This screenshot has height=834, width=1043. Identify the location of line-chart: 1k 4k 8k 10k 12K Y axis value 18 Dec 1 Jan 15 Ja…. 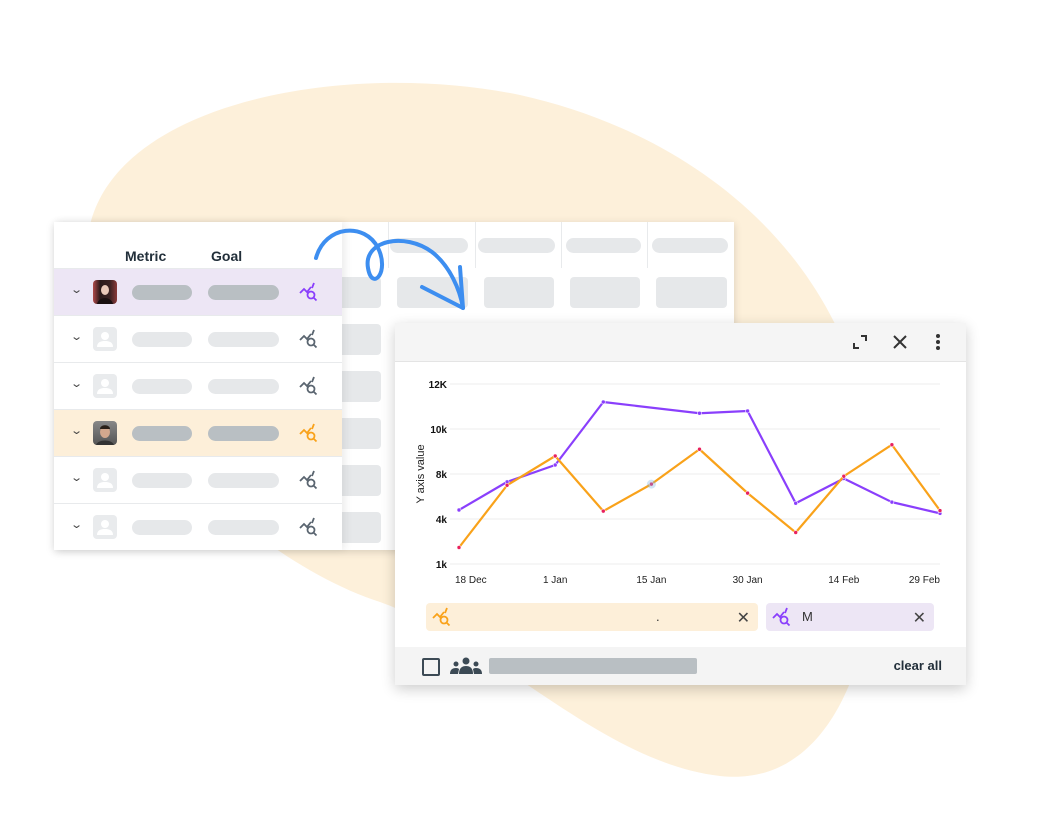
(679, 483).